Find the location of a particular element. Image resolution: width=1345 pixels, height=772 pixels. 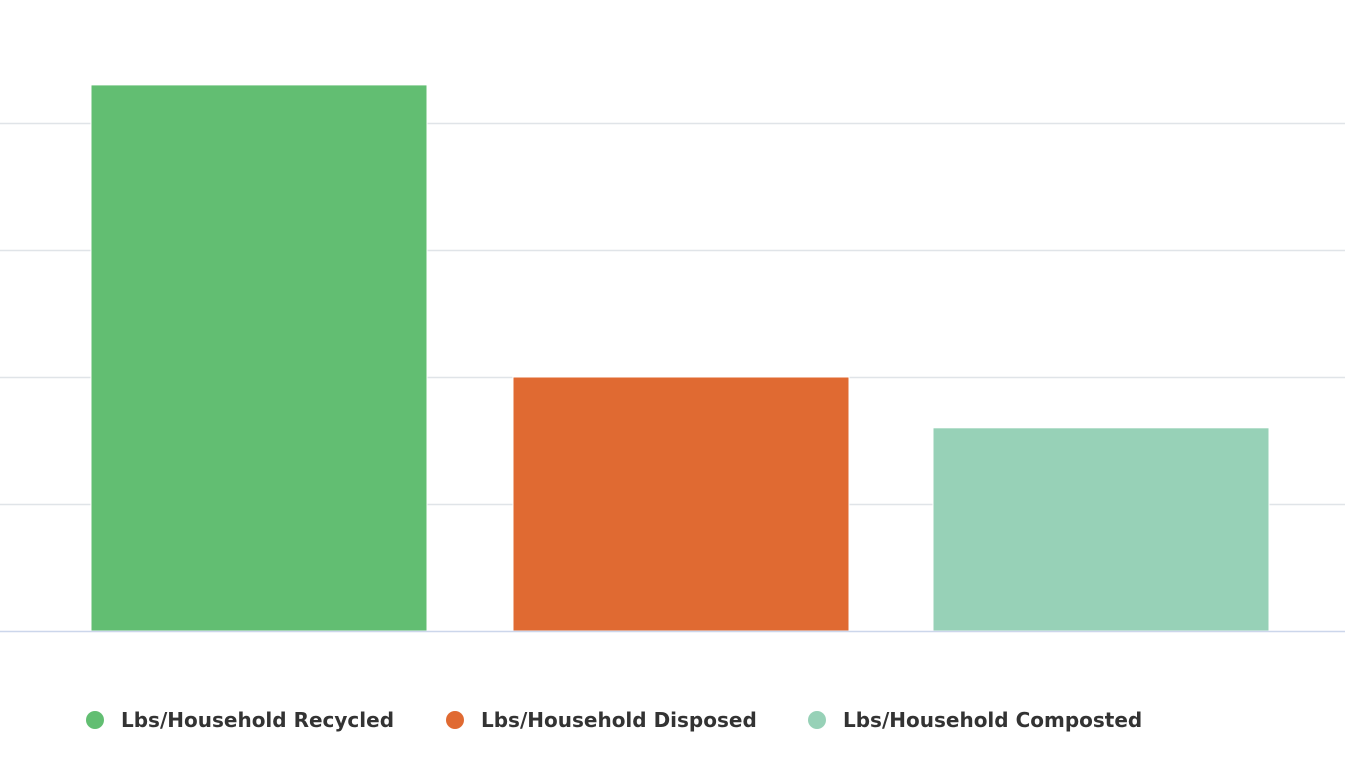

bar-lbs-household-composted is located at coordinates (1101, 529).